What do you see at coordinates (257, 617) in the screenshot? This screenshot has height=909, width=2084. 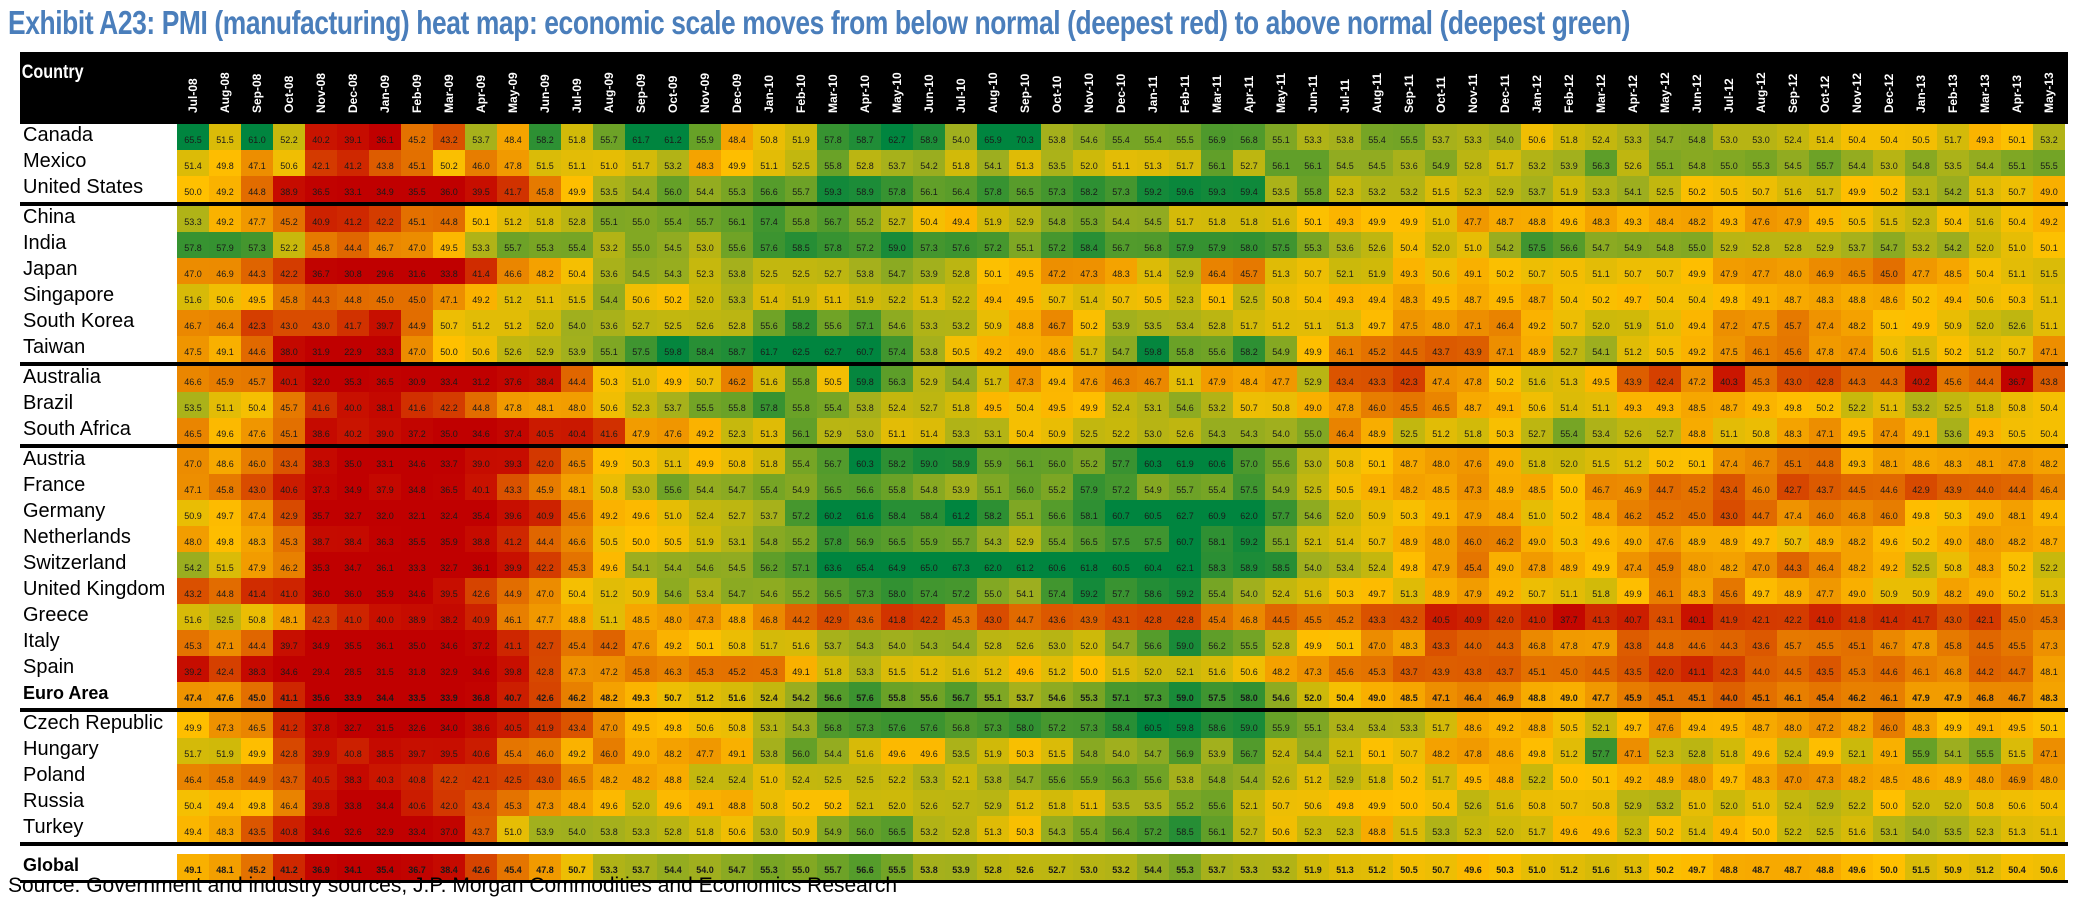 I see `heatmap-cell: 50.8` at bounding box center [257, 617].